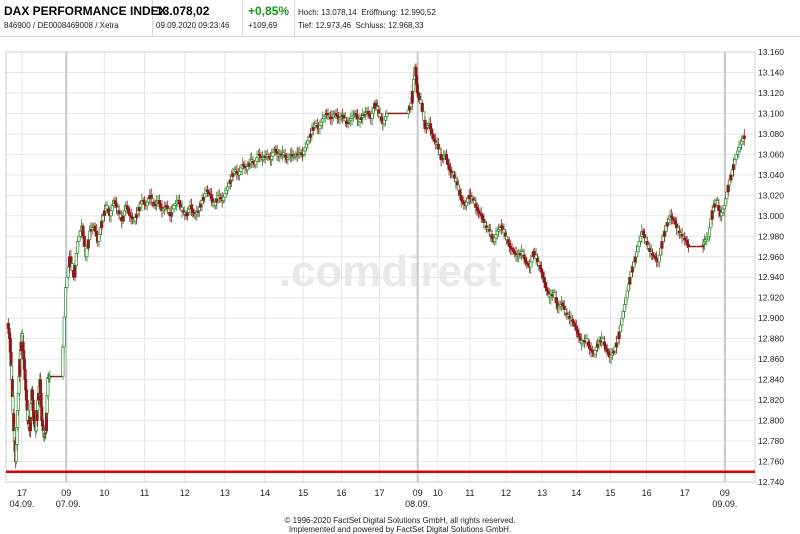 The image size is (800, 534). What do you see at coordinates (370, 25) in the screenshot?
I see `close-label: Schluss:` at bounding box center [370, 25].